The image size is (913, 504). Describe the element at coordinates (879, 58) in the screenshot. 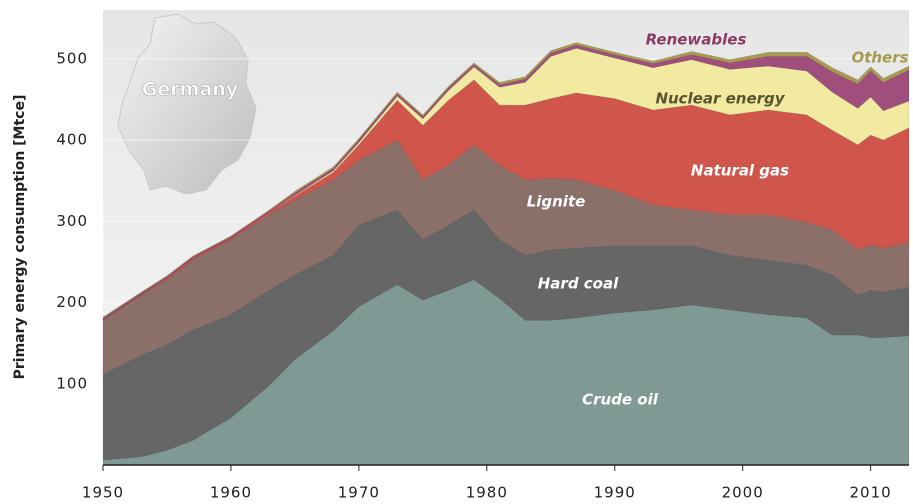

I see `series-label: Others` at that location.